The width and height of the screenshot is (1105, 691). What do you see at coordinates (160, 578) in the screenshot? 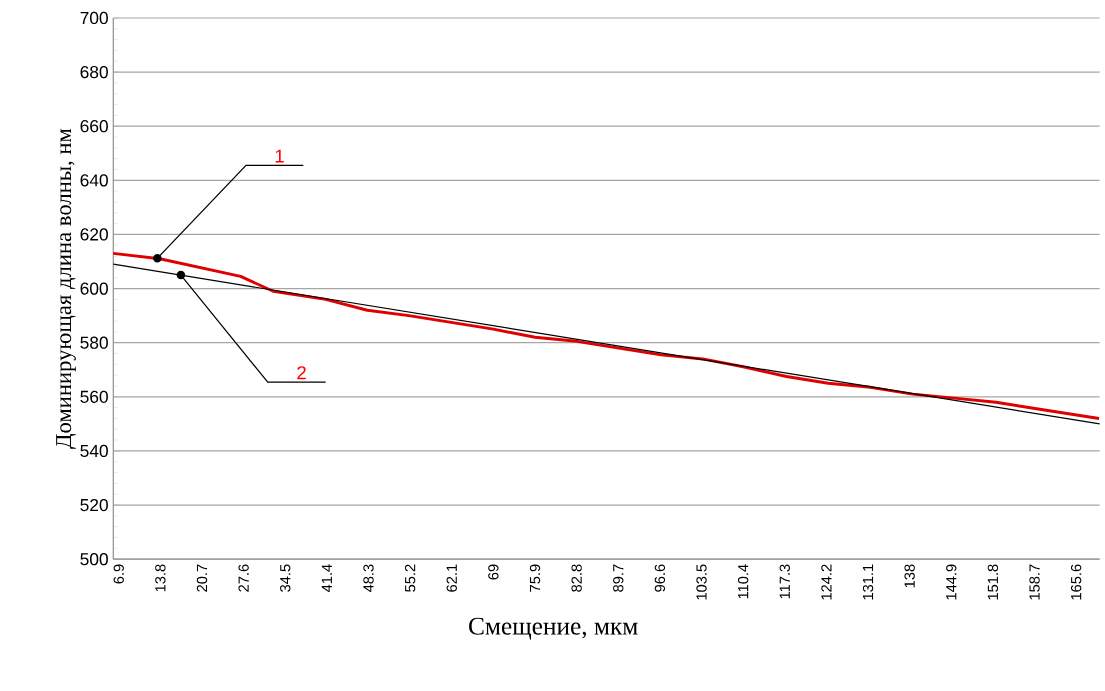
I see `x-tick-label: 13.8` at bounding box center [160, 578].